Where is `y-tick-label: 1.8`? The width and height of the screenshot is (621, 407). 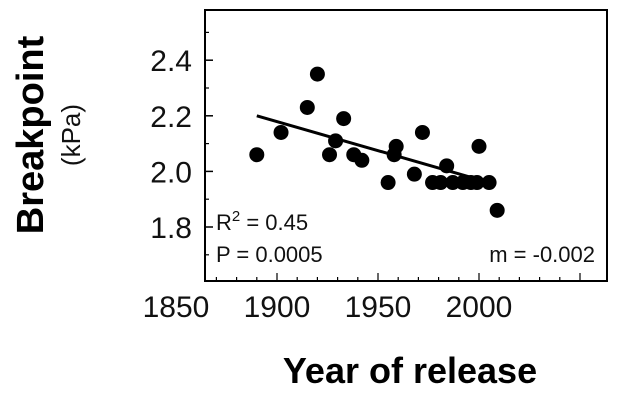 y-tick-label: 1.8 is located at coordinates (171, 228).